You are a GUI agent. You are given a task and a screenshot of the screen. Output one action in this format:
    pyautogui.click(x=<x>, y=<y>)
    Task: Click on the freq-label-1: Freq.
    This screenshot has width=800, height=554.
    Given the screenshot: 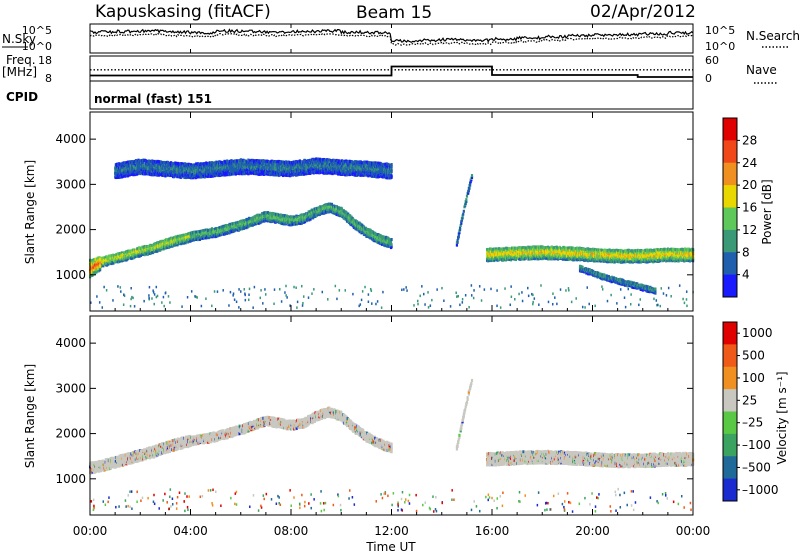 What is the action you would take?
    pyautogui.click(x=21, y=60)
    